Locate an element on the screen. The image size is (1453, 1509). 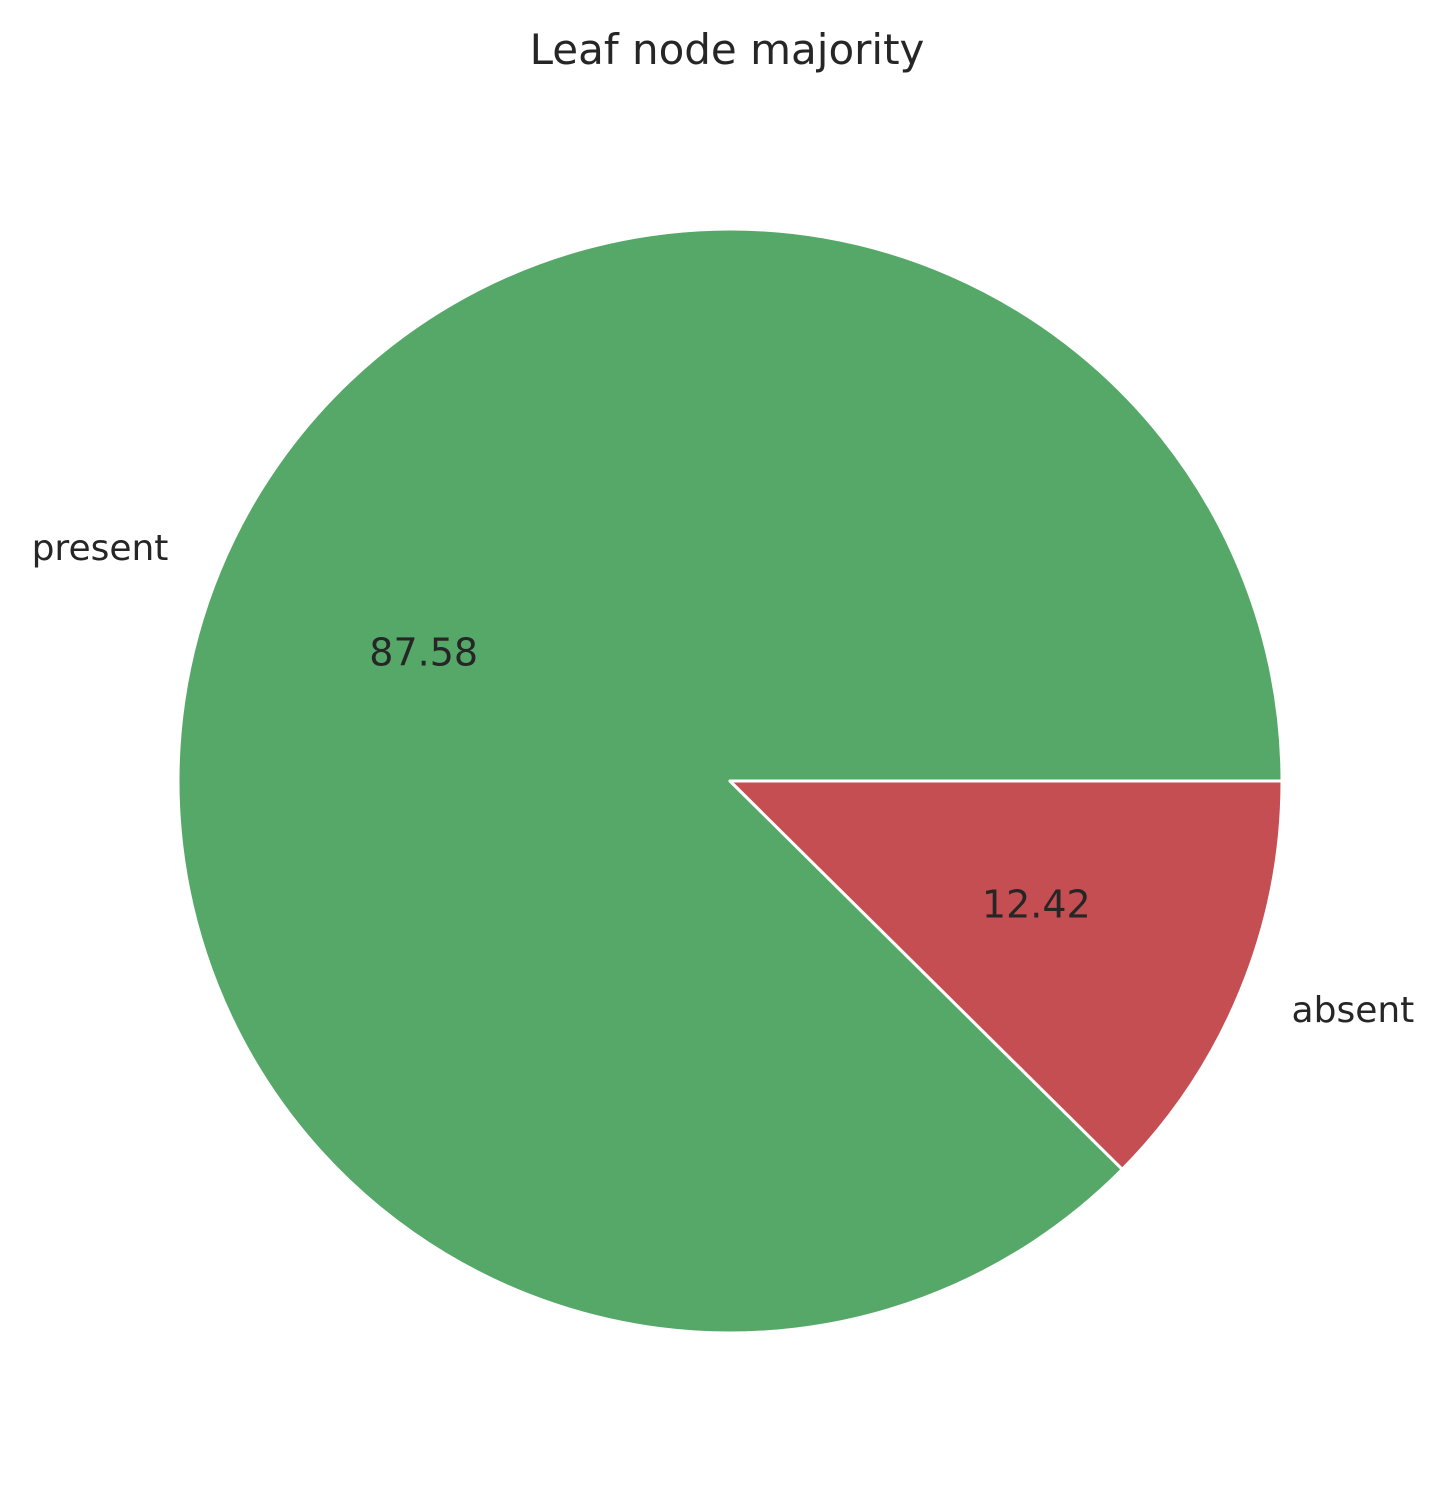
pie-label-present: present is located at coordinates (100, 548).